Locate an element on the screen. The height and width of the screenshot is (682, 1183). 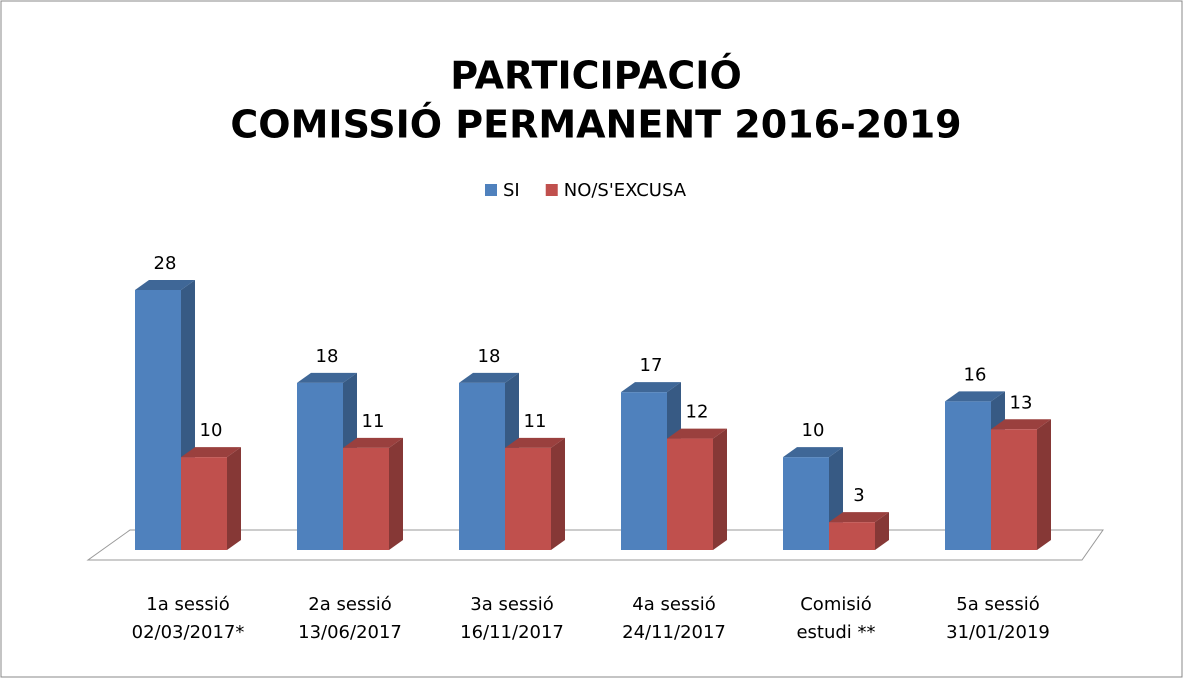
x-tick-label: 5a sessió is located at coordinates (997, 604).